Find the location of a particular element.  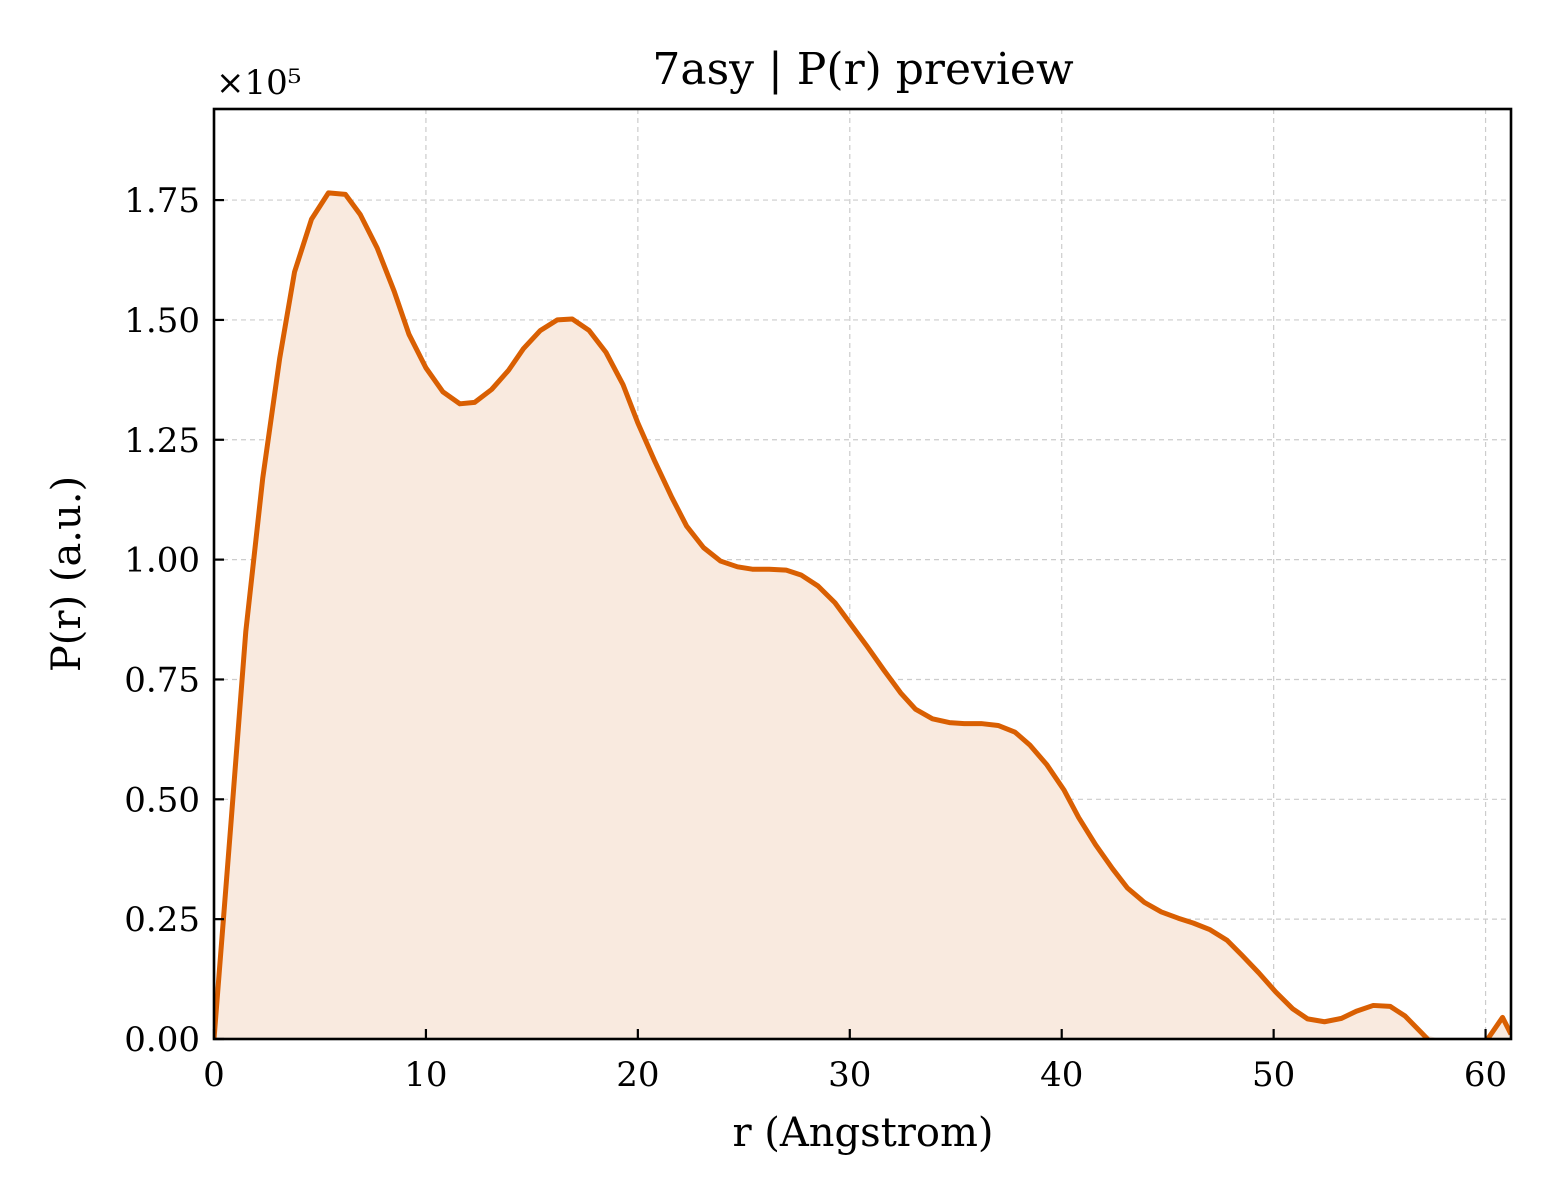

y-tick-label: 1.75 is located at coordinates (162, 201).